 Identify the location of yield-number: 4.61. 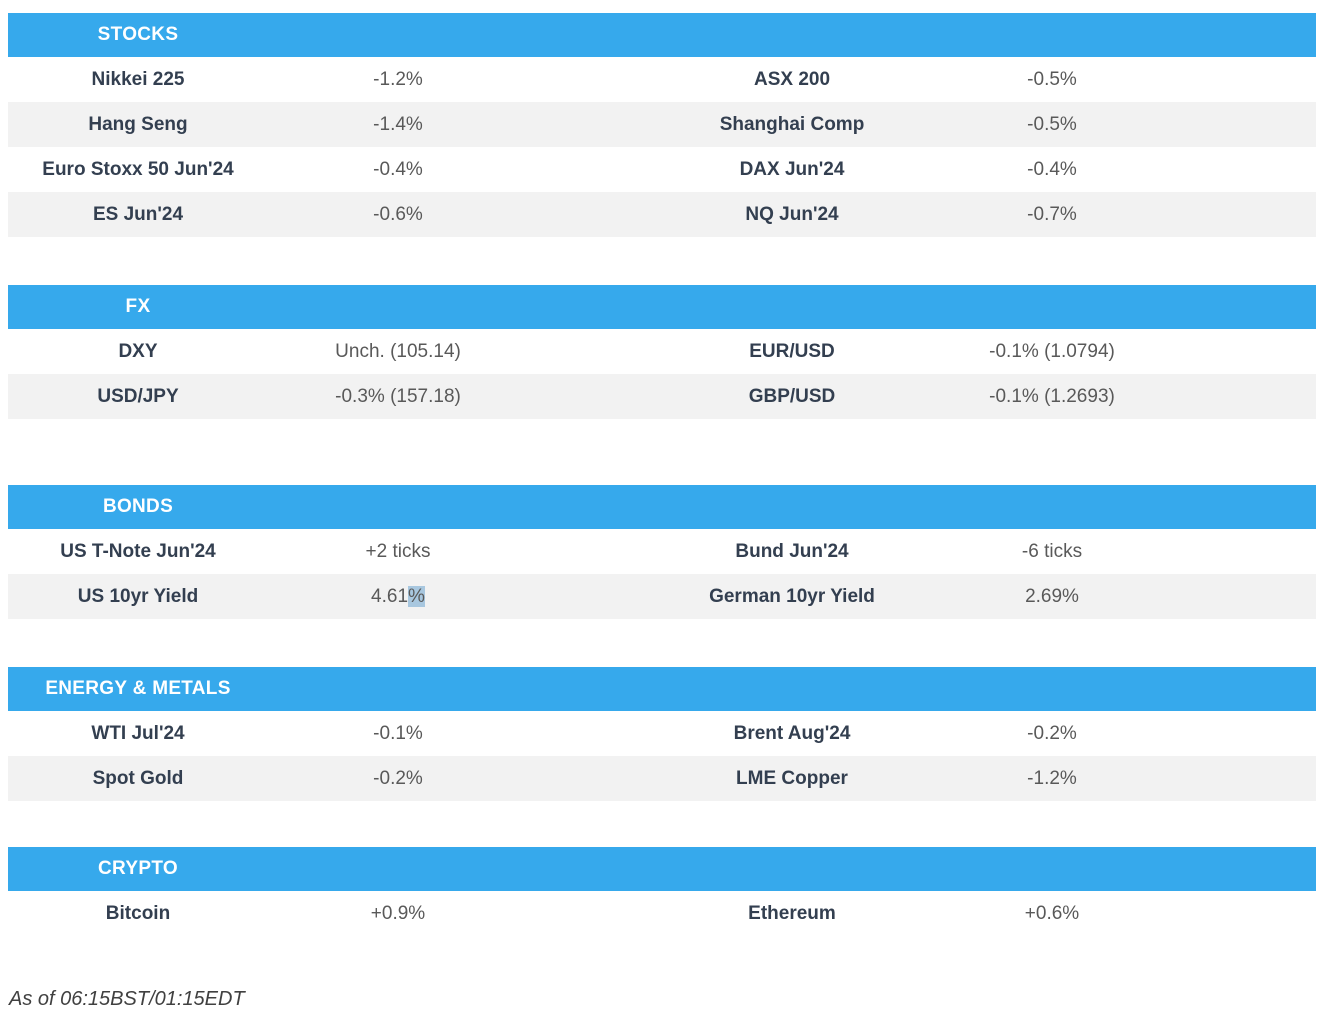
(390, 596).